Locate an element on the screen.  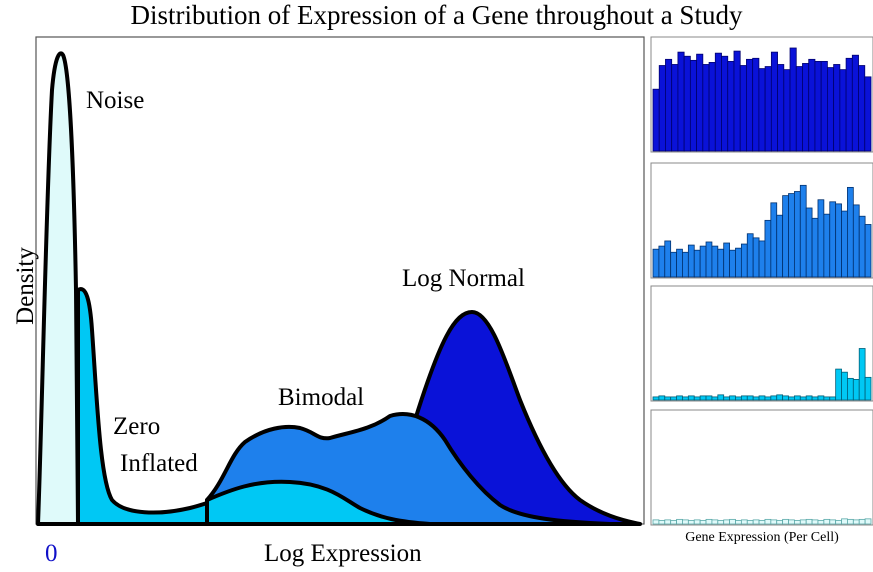
zero-inflated-curve-front is located at coordinates (318, 502).